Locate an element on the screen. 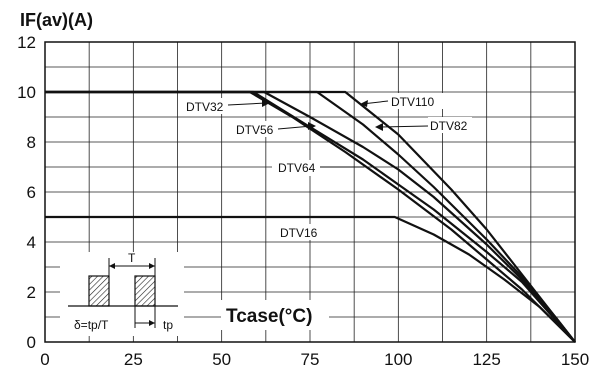  label-bg-dtv64 is located at coordinates (296, 168).